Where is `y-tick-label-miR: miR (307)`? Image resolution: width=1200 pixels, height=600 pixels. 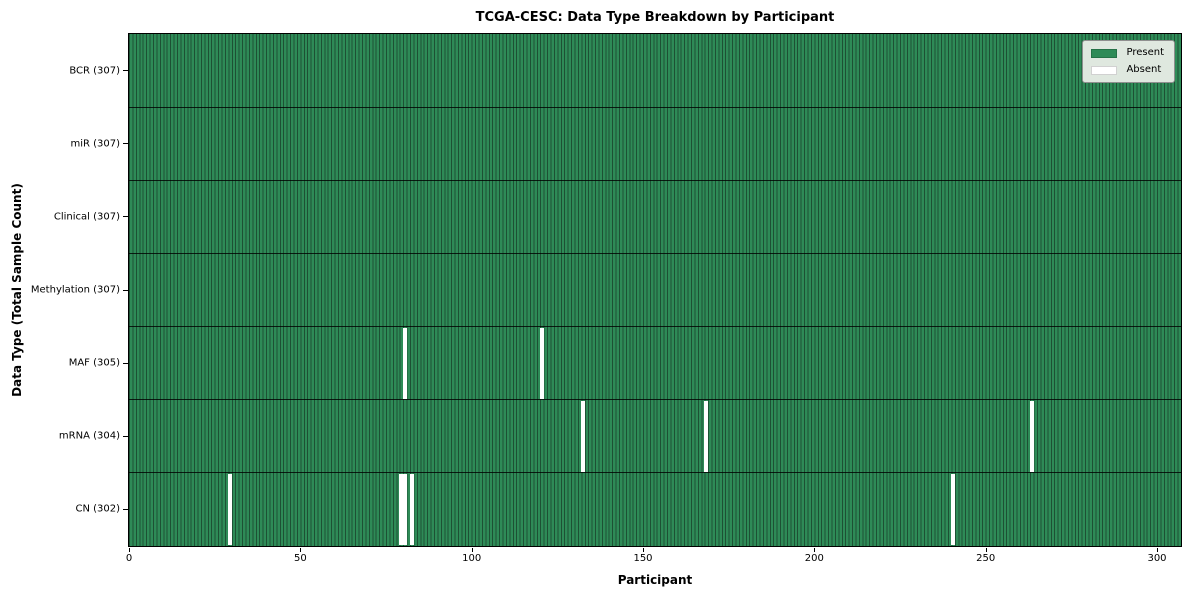 y-tick-label-miR: miR (307) is located at coordinates (95, 144).